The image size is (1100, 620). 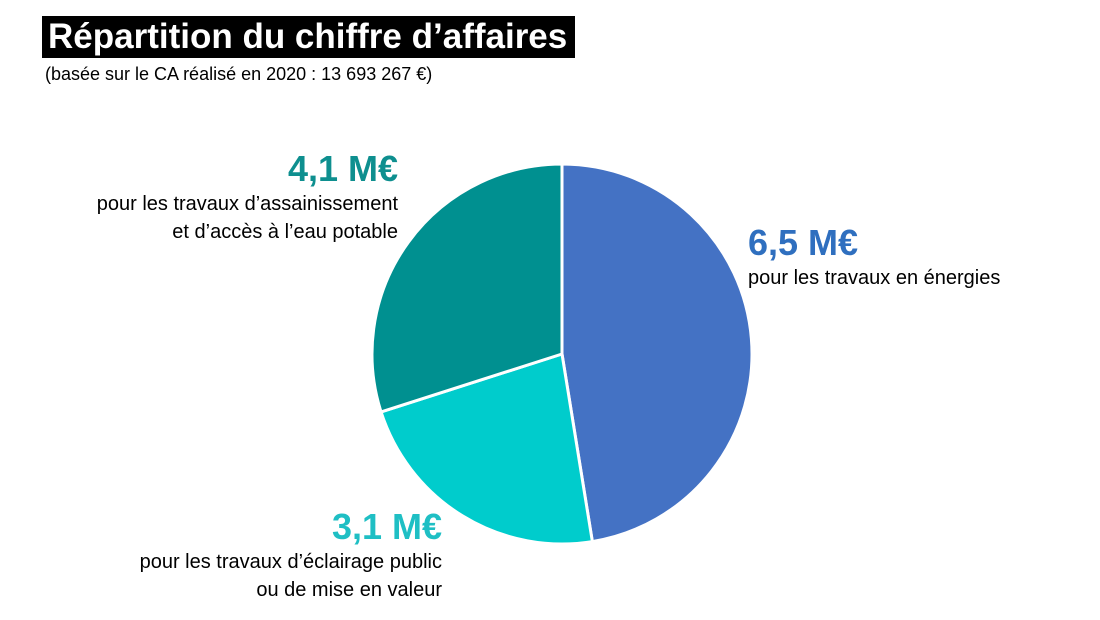 I want to click on slice-label-energy: 6,5 M€ pour les travaux en énergies, so click(x=874, y=257).